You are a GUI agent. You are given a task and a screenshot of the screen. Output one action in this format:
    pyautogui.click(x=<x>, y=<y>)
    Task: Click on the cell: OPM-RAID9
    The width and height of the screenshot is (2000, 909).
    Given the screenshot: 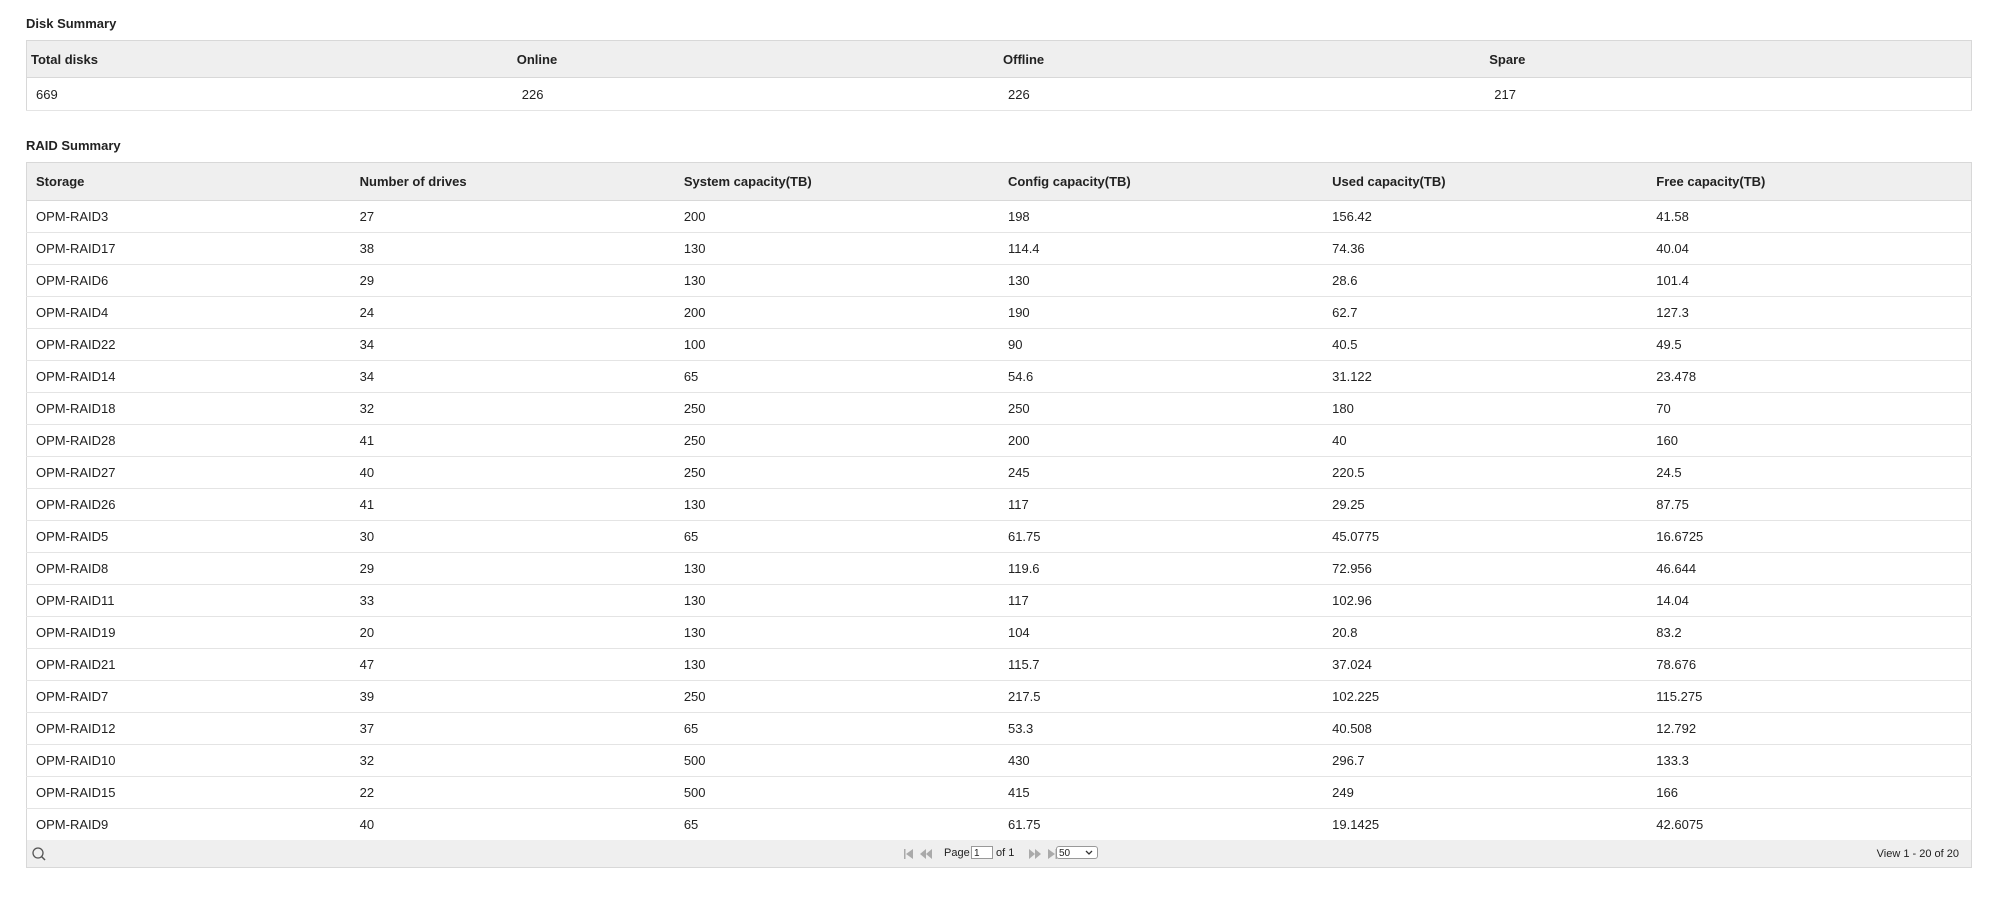 What is the action you would take?
    pyautogui.click(x=188, y=824)
    